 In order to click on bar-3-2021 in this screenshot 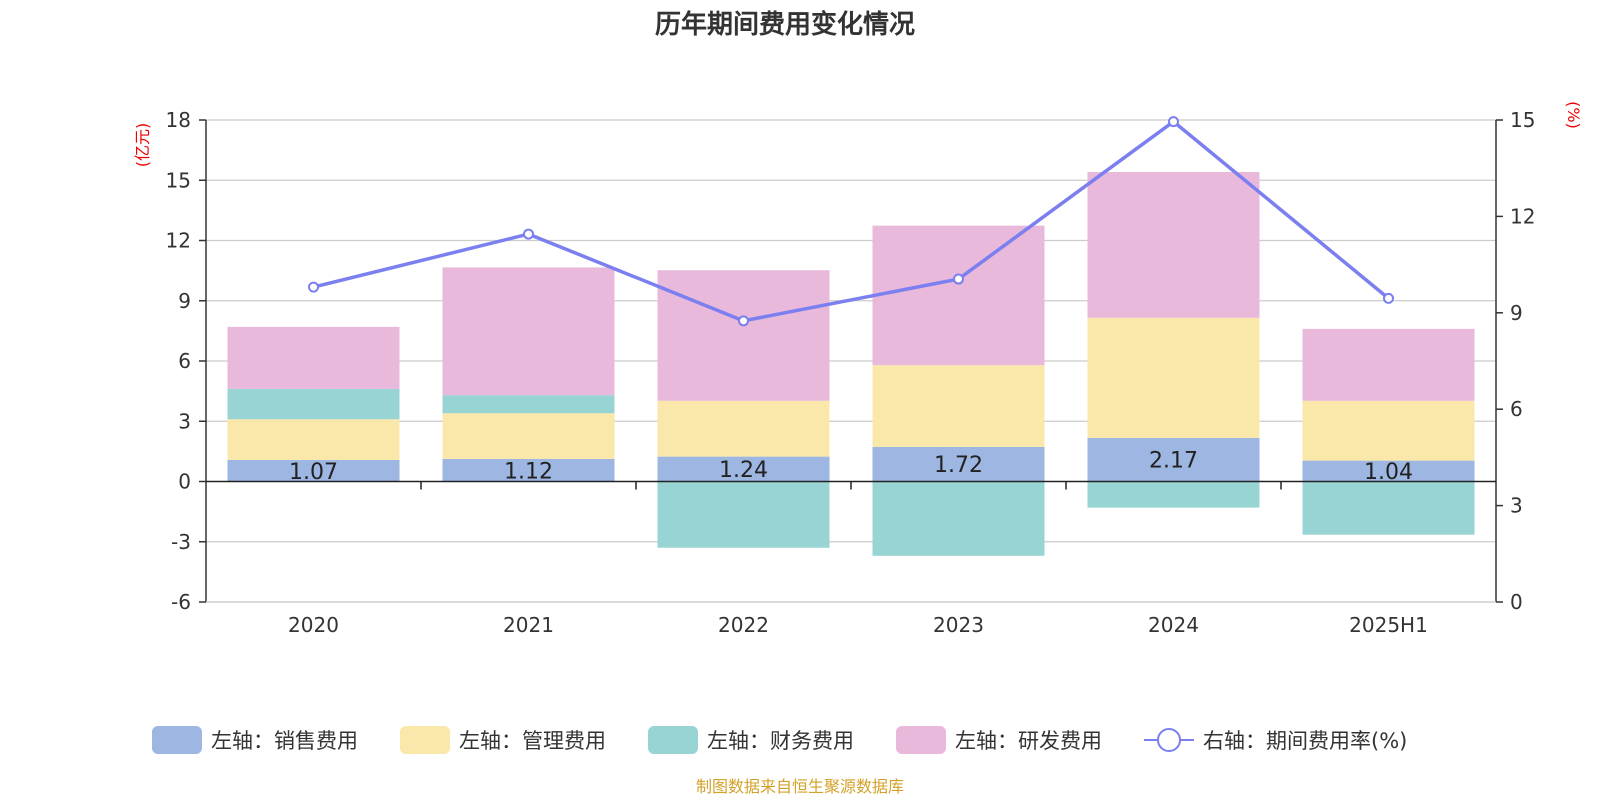, I will do `click(528, 404)`.